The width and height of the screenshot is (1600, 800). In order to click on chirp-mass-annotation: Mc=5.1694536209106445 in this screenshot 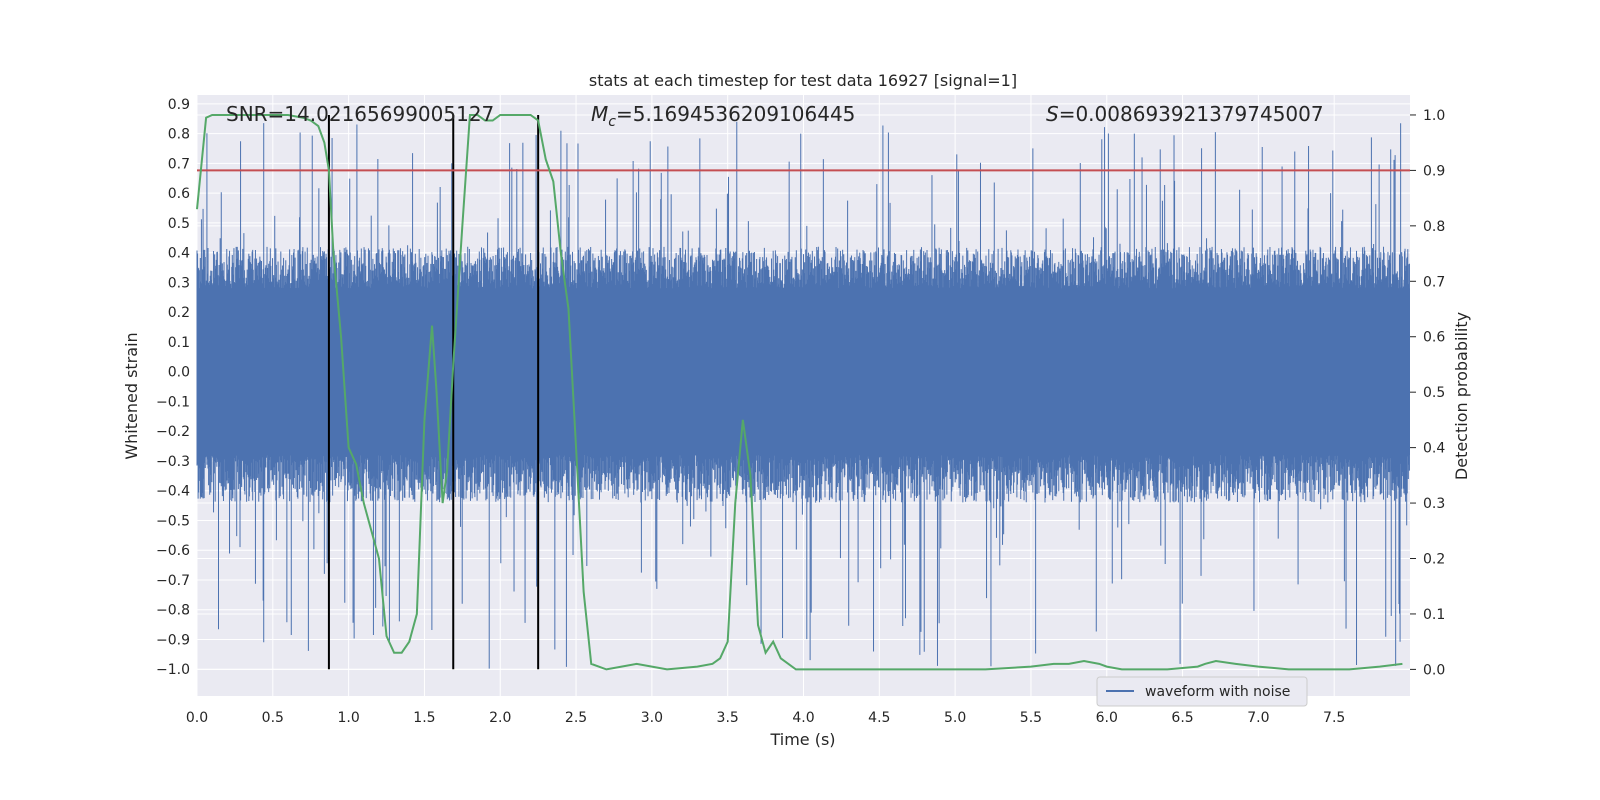, I will do `click(723, 116)`.